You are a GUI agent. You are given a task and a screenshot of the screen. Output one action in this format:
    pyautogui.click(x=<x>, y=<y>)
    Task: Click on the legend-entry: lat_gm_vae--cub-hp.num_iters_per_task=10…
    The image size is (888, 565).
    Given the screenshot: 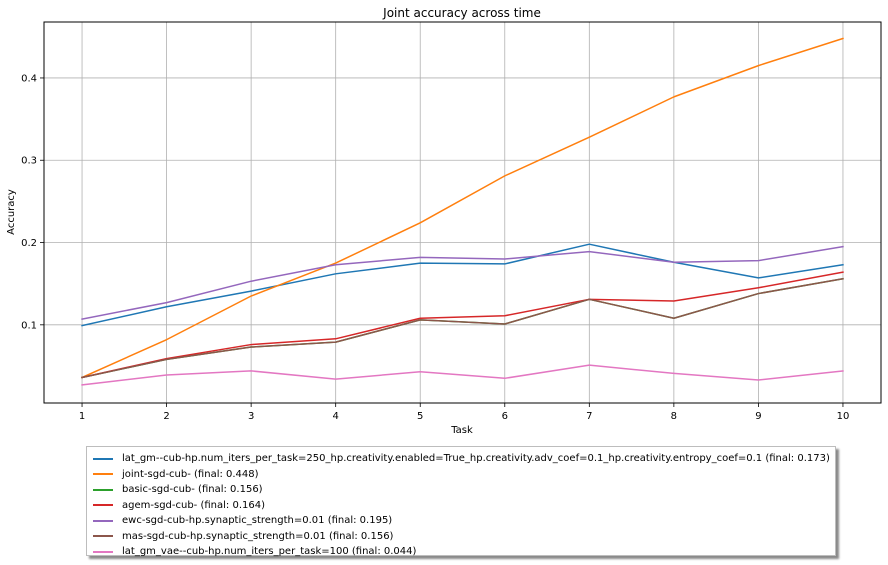 What is the action you would take?
    pyautogui.click(x=461, y=552)
    